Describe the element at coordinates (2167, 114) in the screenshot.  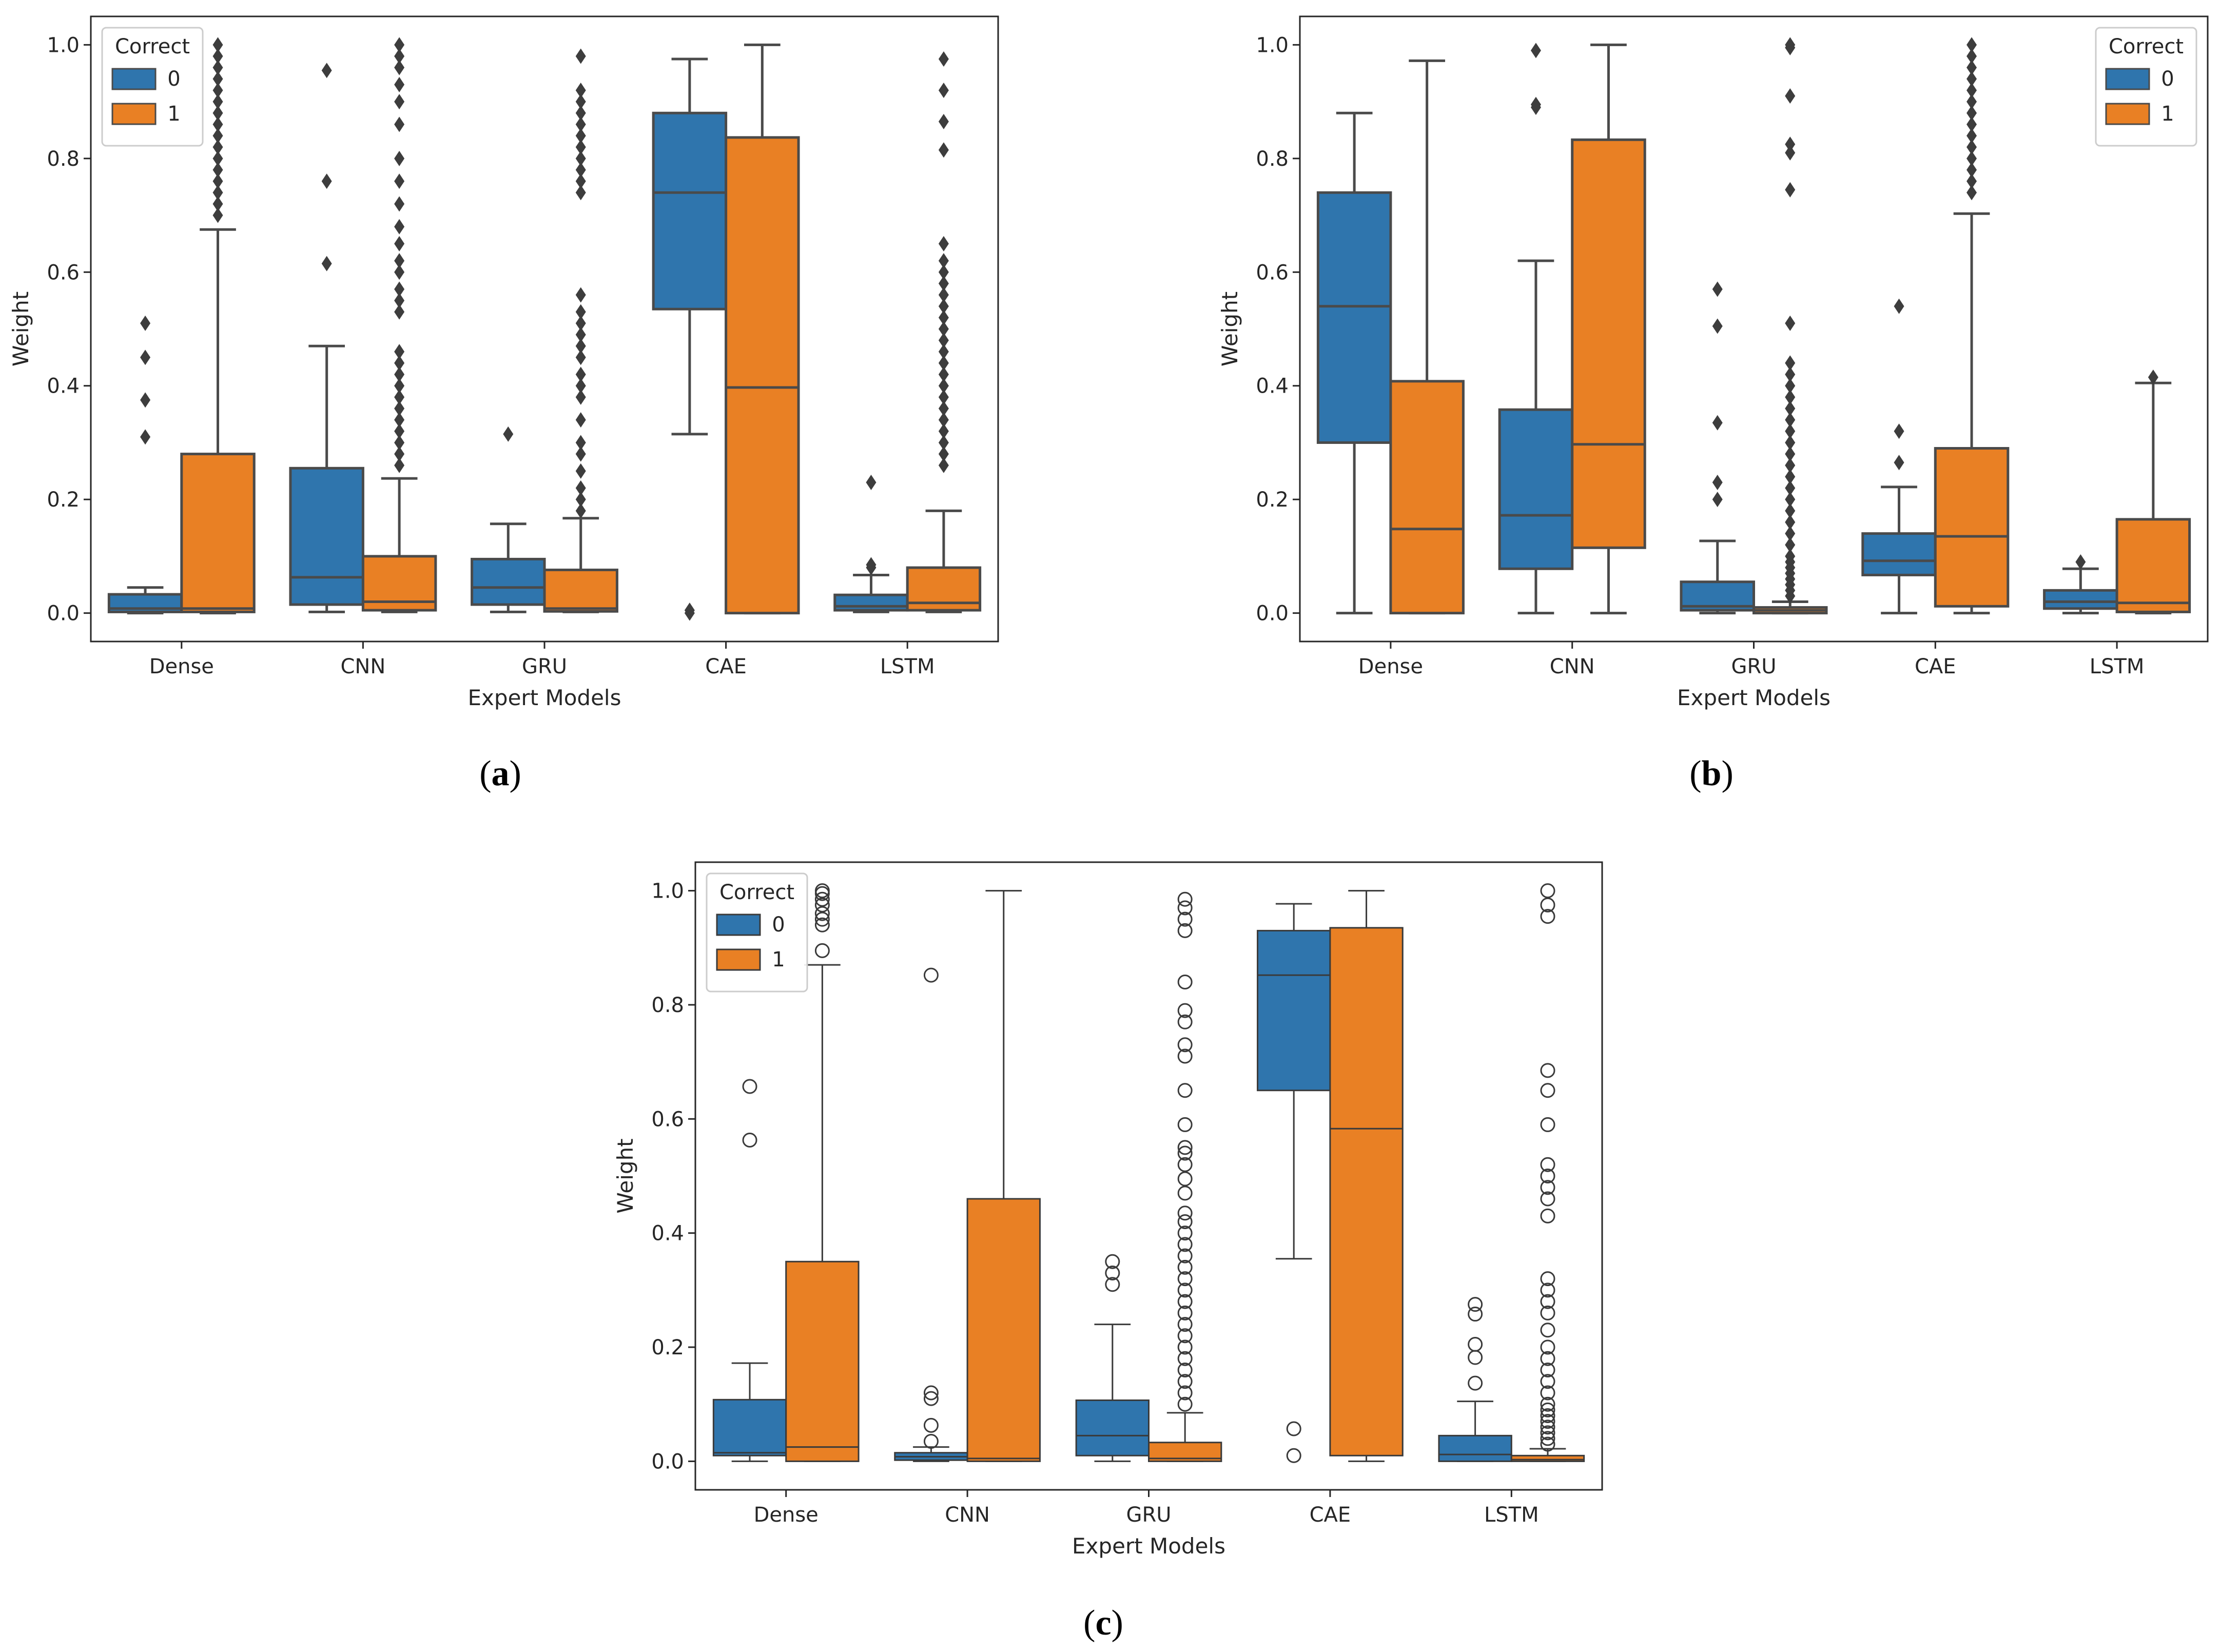
I see `legend-label-1: 1` at that location.